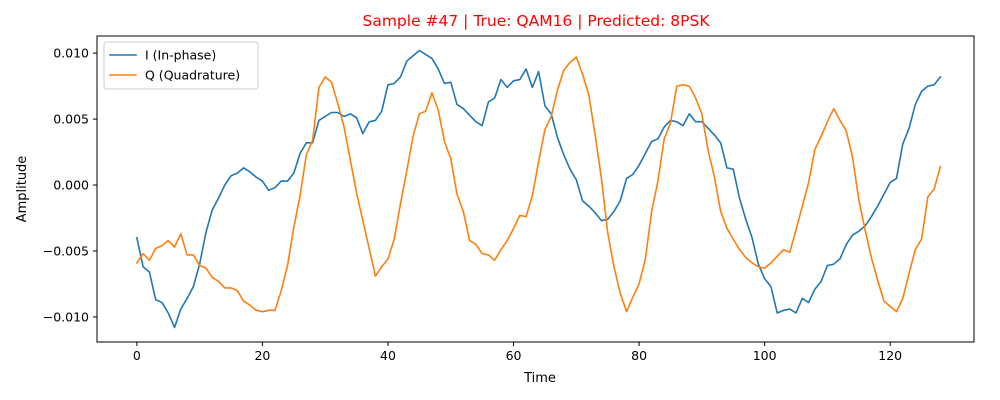  What do you see at coordinates (765, 355) in the screenshot?
I see `x-tick-label: 100` at bounding box center [765, 355].